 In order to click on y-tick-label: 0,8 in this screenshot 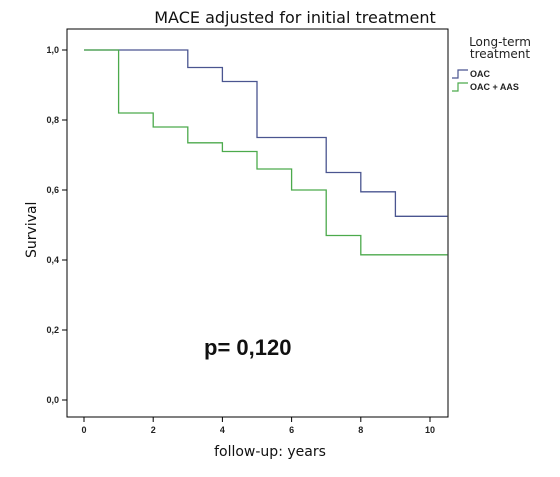, I will do `click(52, 120)`.